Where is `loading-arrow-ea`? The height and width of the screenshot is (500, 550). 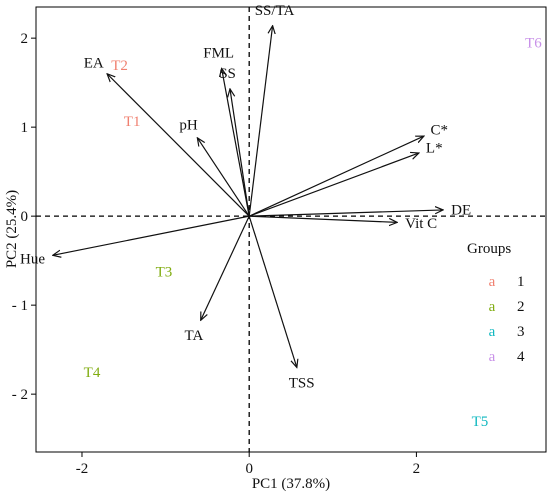
loading-arrow-ea is located at coordinates (178, 145).